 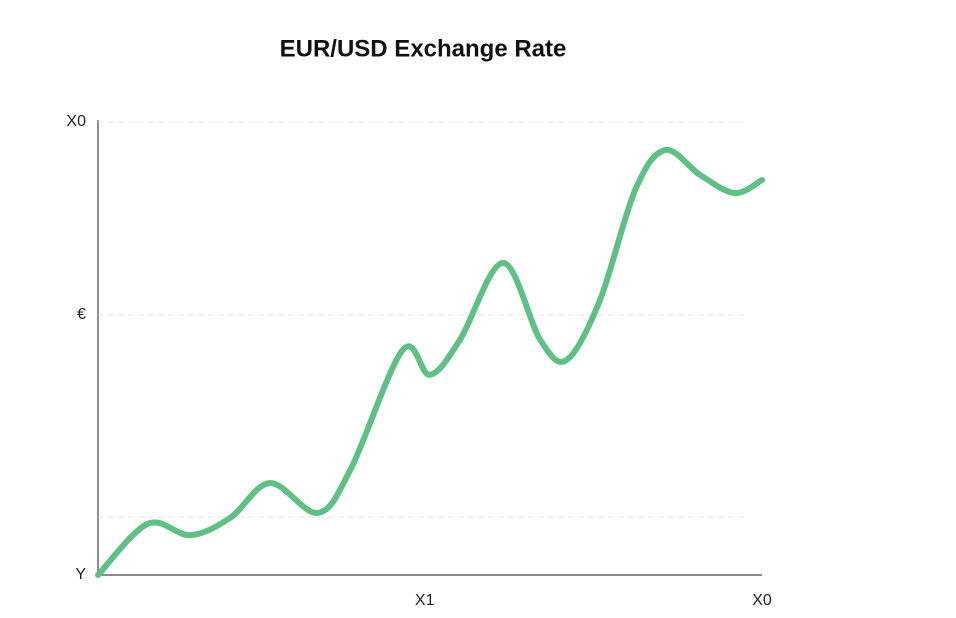 What do you see at coordinates (762, 600) in the screenshot?
I see `x-tick-label: X0` at bounding box center [762, 600].